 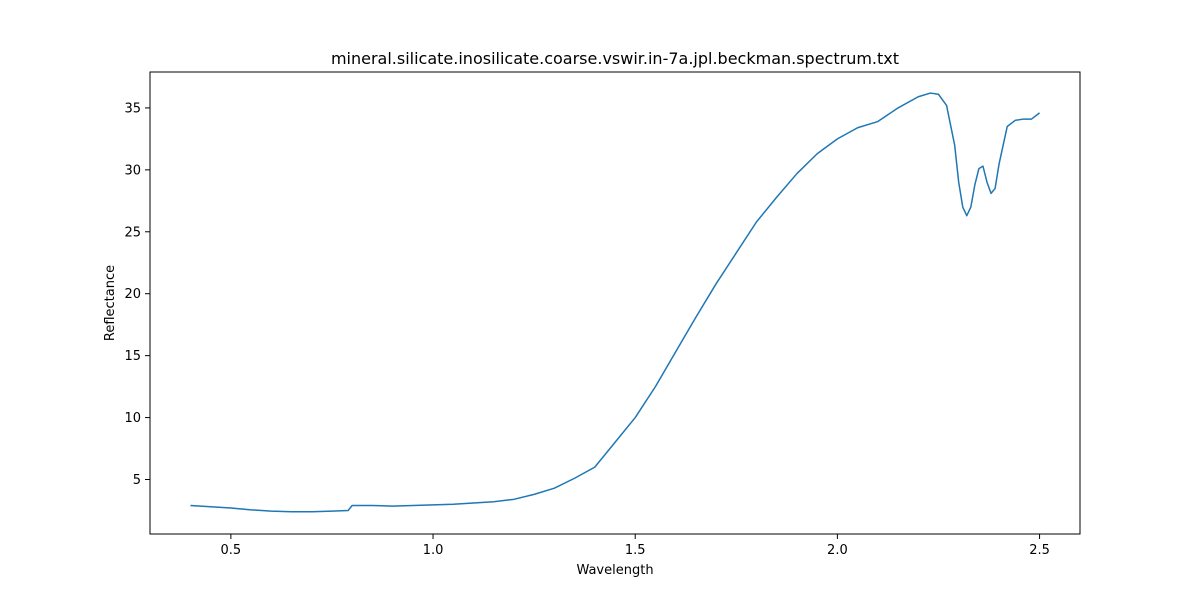 I want to click on y-axis-ticks: 5 10 15 20 25 30 35, so click(x=137, y=294).